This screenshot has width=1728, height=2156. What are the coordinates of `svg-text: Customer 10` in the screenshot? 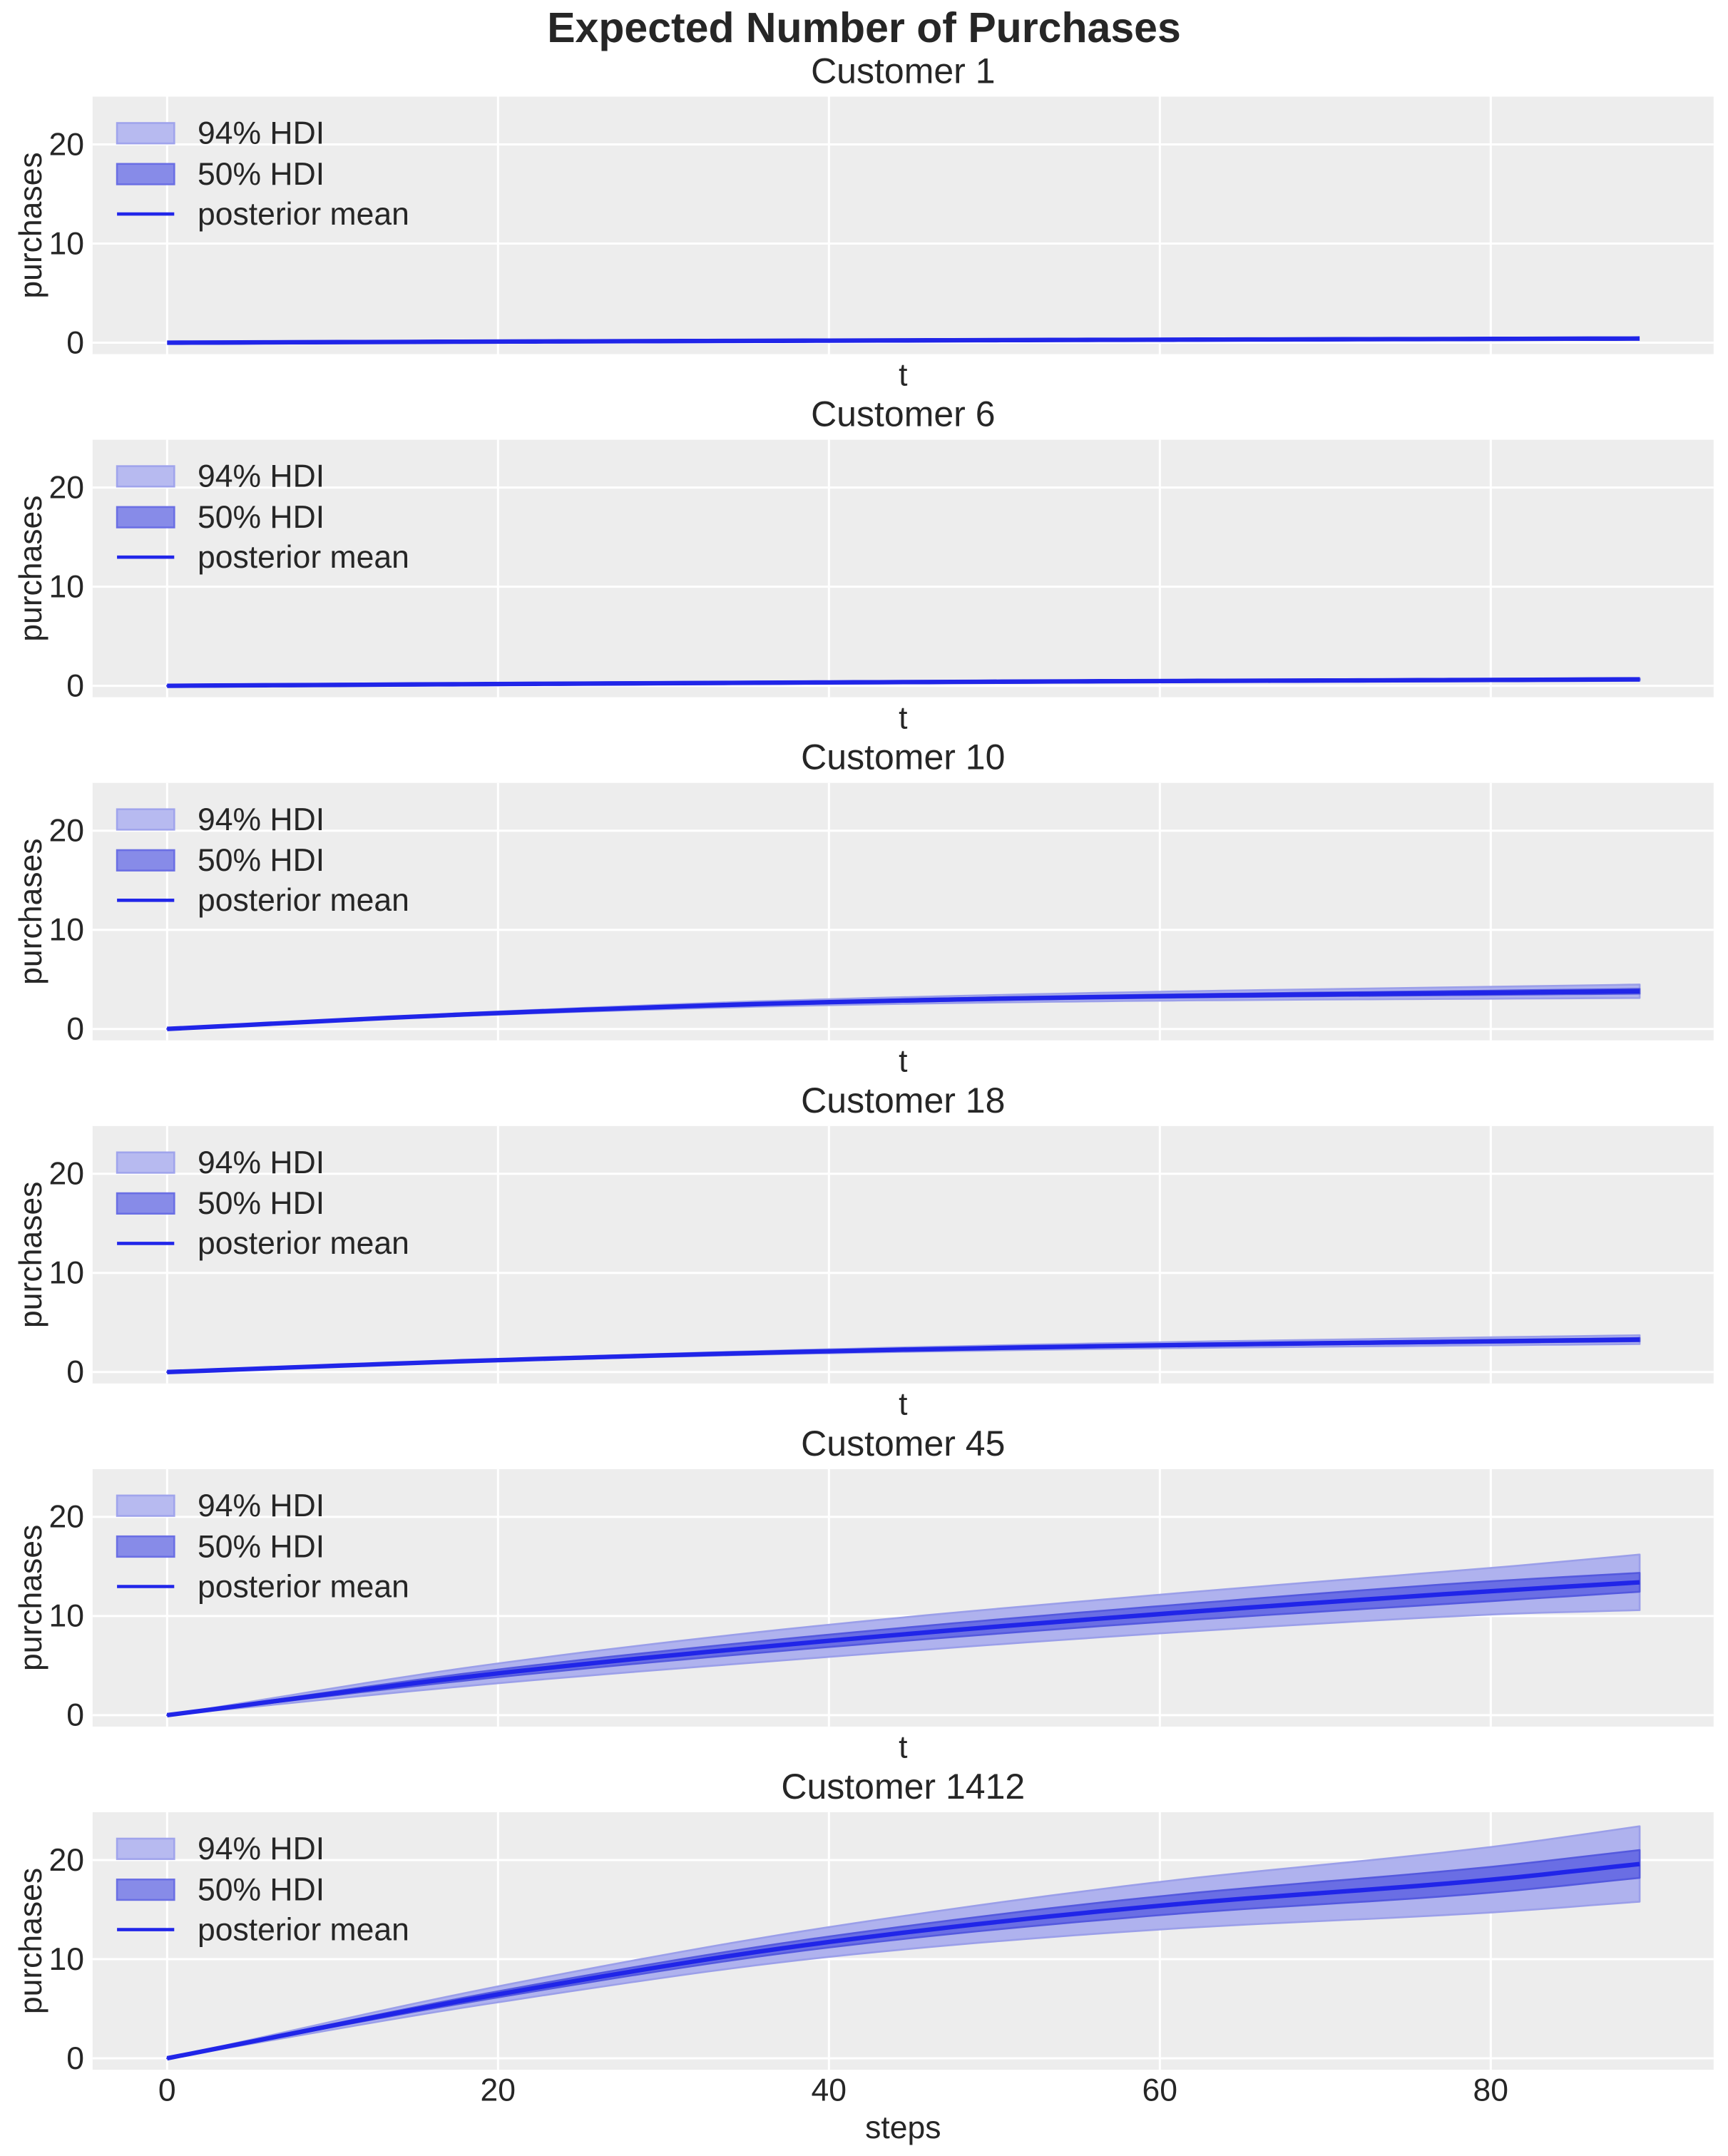 It's located at (903, 757).